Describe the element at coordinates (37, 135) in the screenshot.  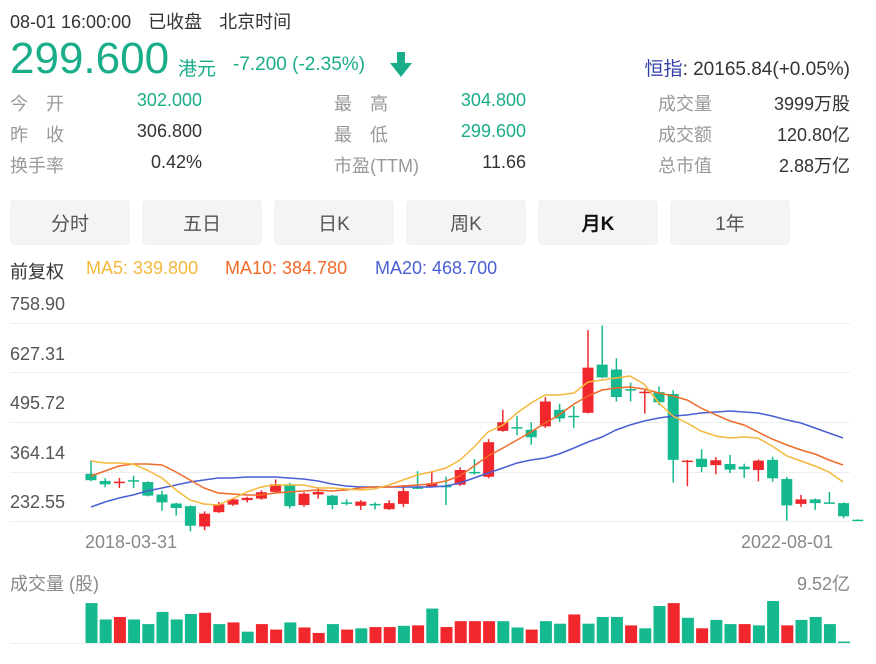
I see `stat-label: 昨 收` at that location.